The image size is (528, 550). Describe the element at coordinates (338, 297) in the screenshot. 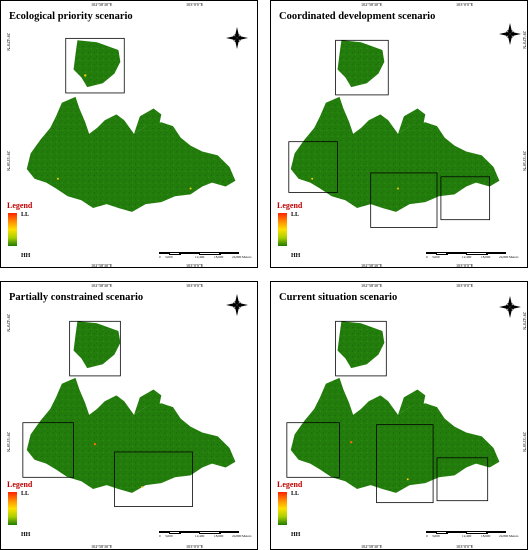

I see `panel-title: Current situation scenario` at that location.